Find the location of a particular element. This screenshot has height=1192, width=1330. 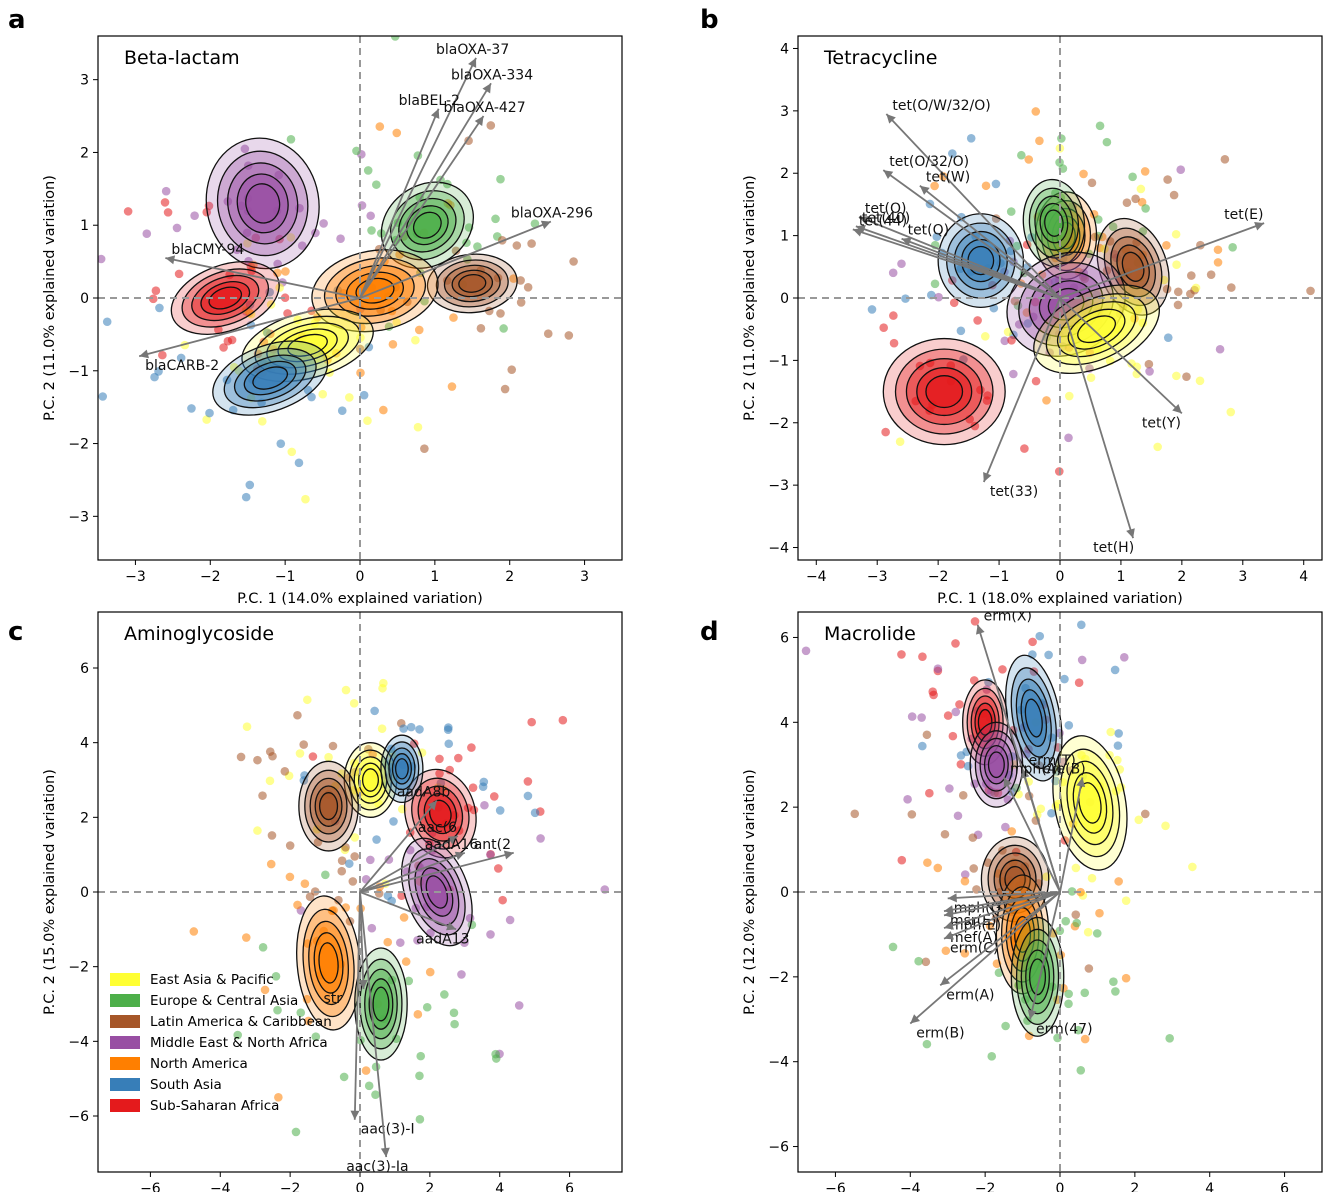

vector-label-tet-44: tet(44) is located at coordinates (883, 221).